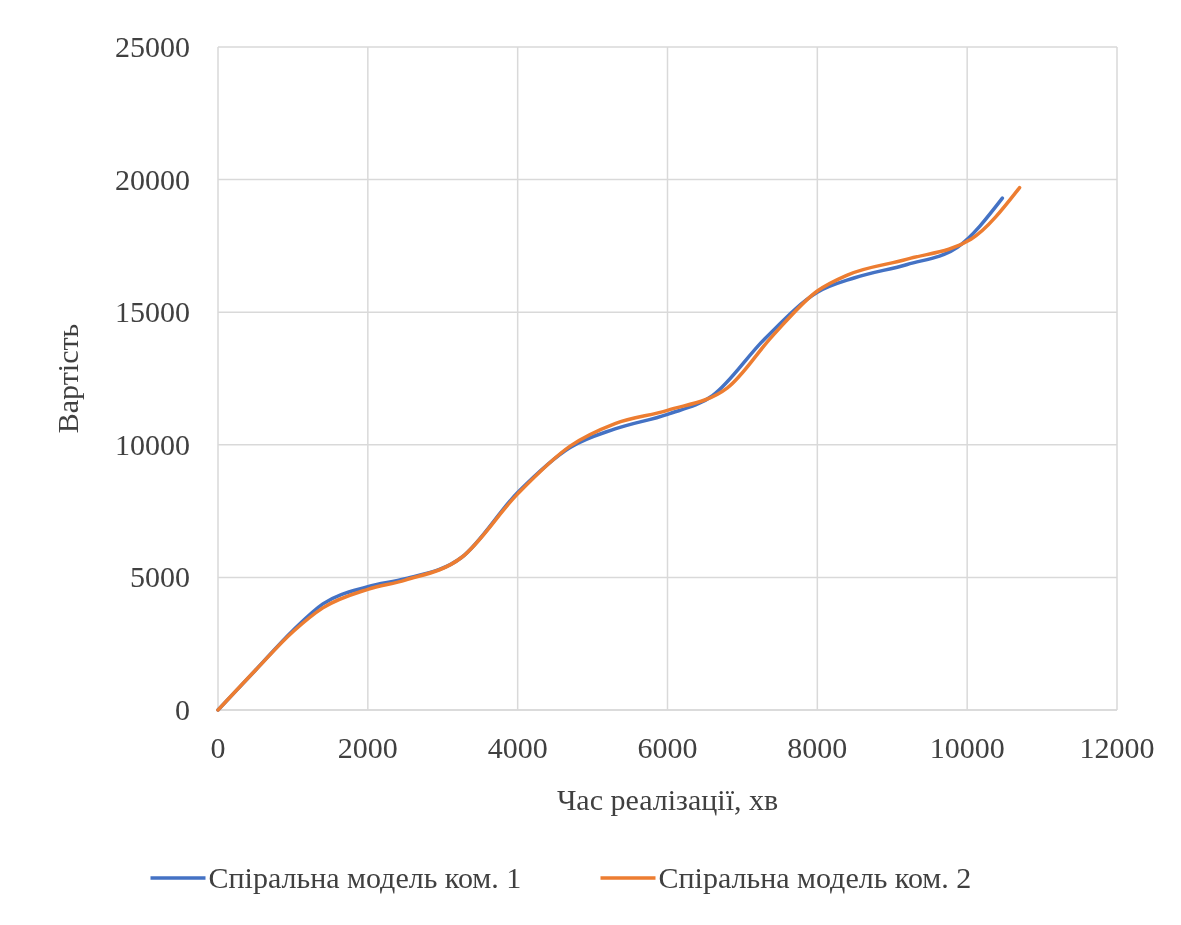  What do you see at coordinates (160, 577) in the screenshot?
I see `y-tick-label: 5000` at bounding box center [160, 577].